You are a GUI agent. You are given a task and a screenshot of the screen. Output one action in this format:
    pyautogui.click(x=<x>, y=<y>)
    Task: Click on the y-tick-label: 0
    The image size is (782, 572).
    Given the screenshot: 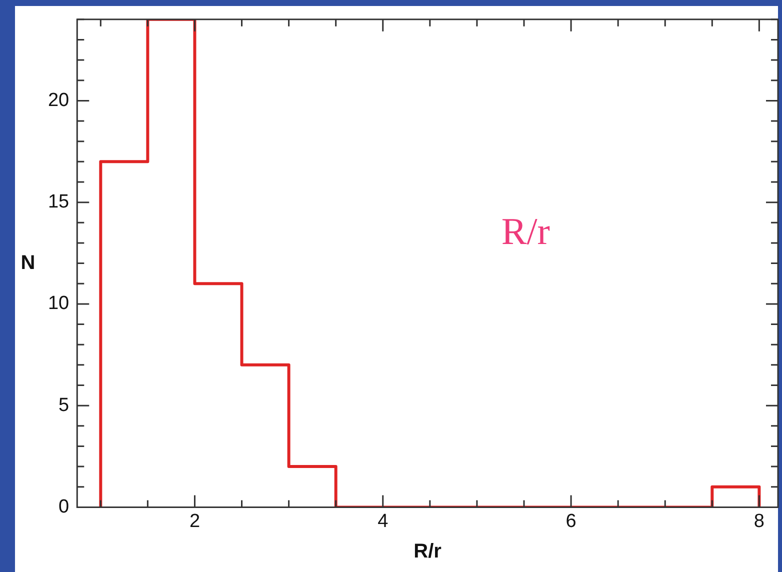 What is the action you would take?
    pyautogui.click(x=64, y=507)
    